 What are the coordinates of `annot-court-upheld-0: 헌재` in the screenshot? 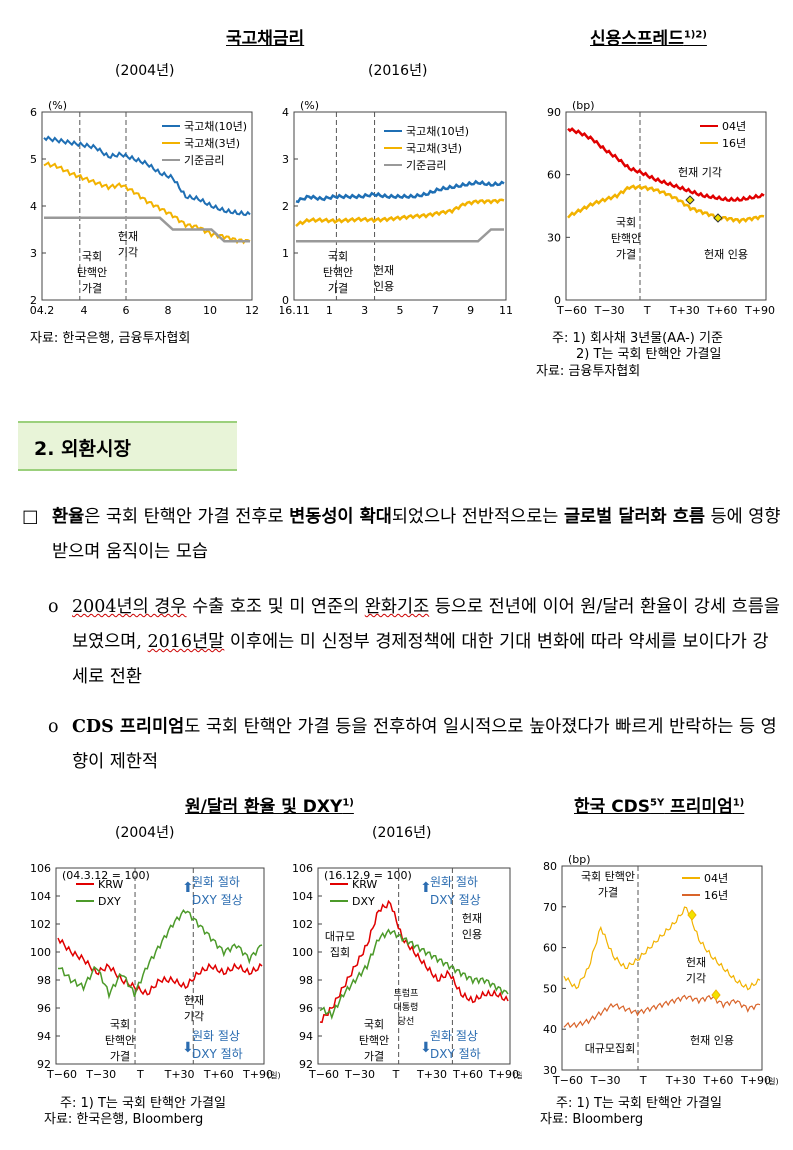 It's located at (384, 270).